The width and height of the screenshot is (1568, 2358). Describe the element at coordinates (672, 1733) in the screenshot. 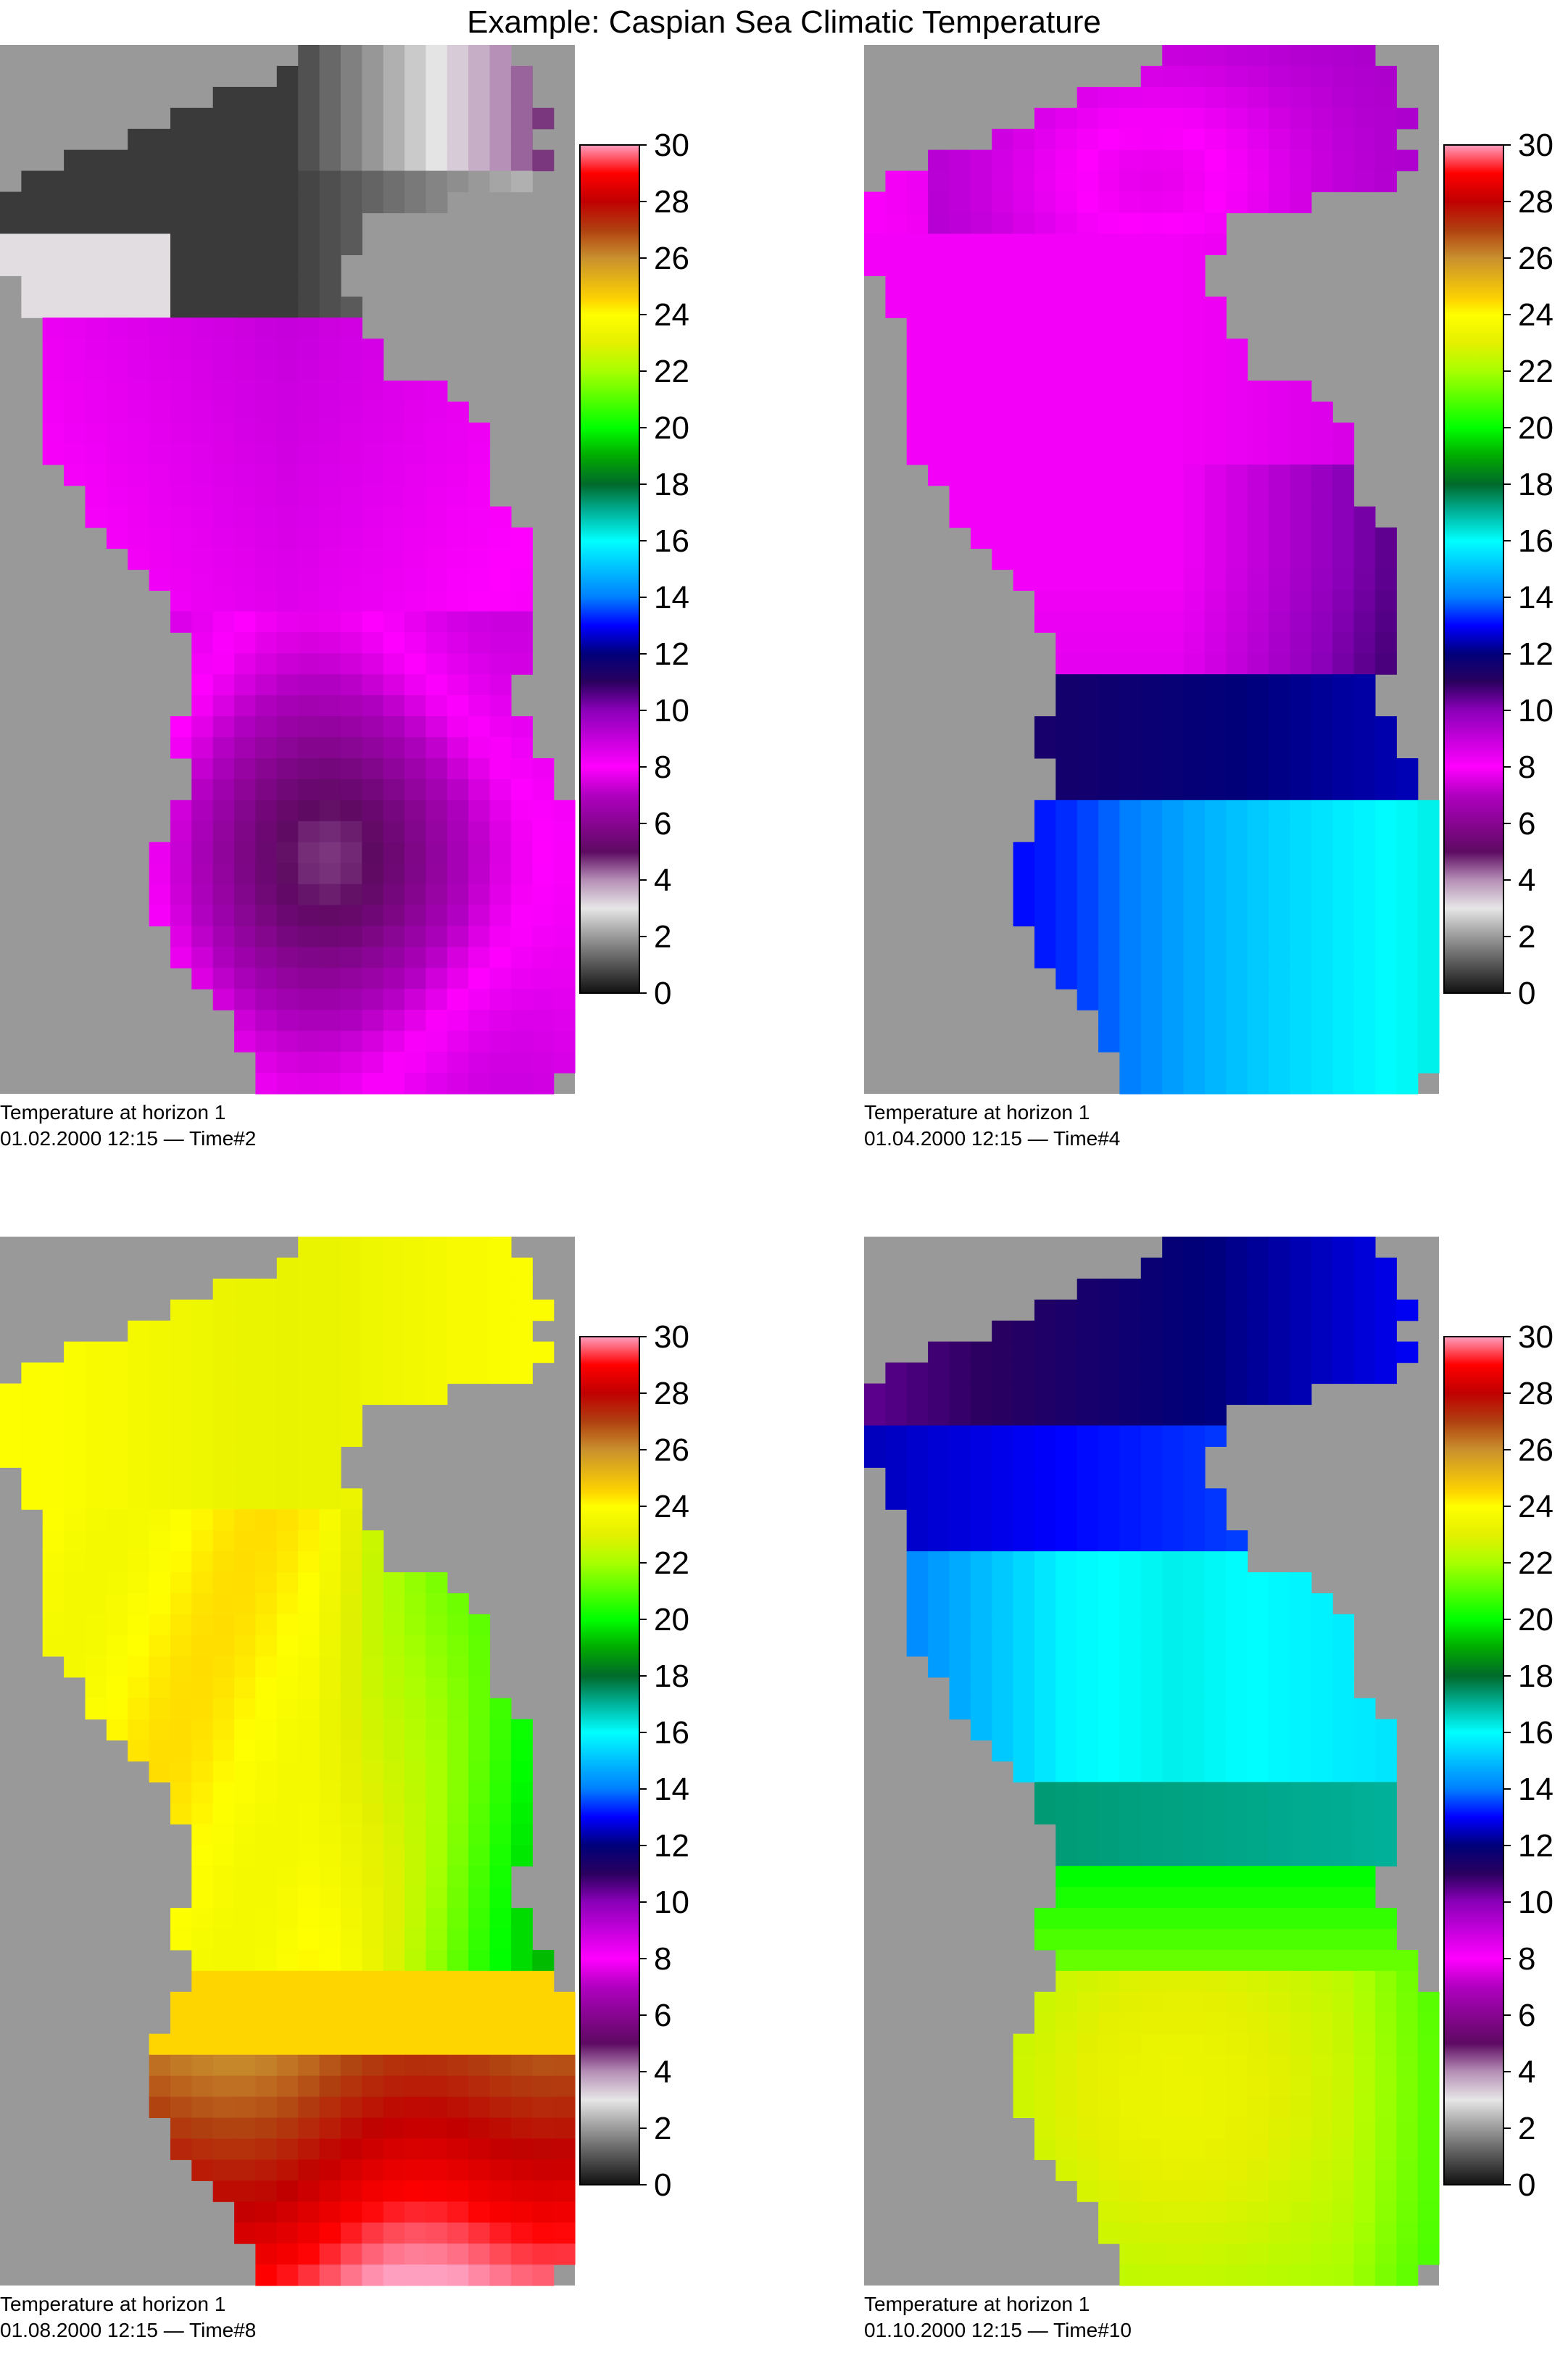

I see `colorbar-tick-label: 16` at that location.